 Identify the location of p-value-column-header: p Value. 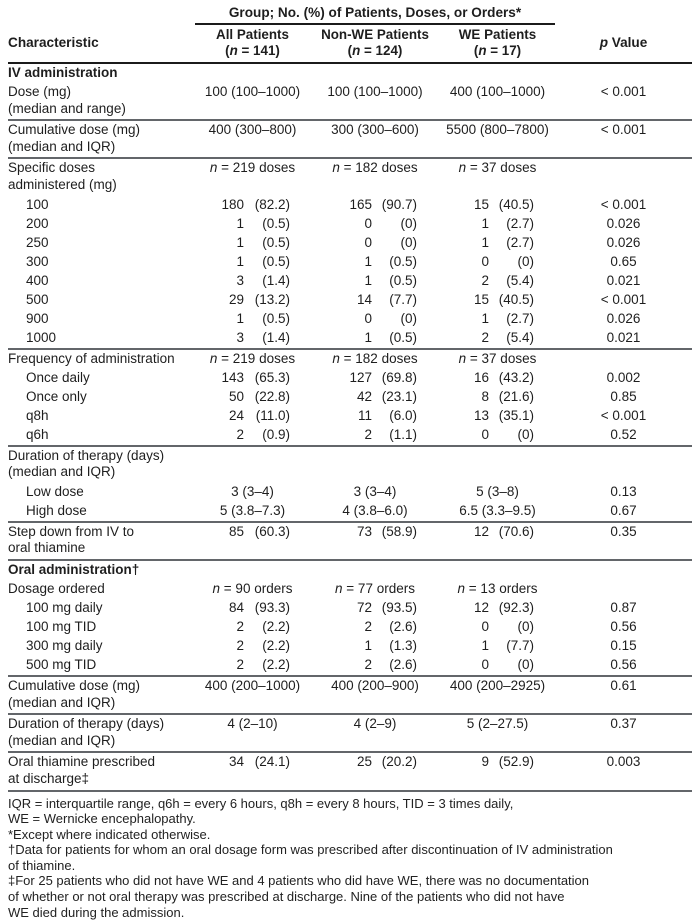
(623, 43).